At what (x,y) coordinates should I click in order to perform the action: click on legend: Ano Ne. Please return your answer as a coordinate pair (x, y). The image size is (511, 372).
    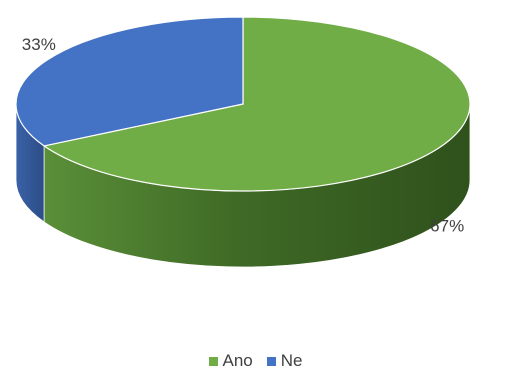
    Looking at the image, I should click on (255, 361).